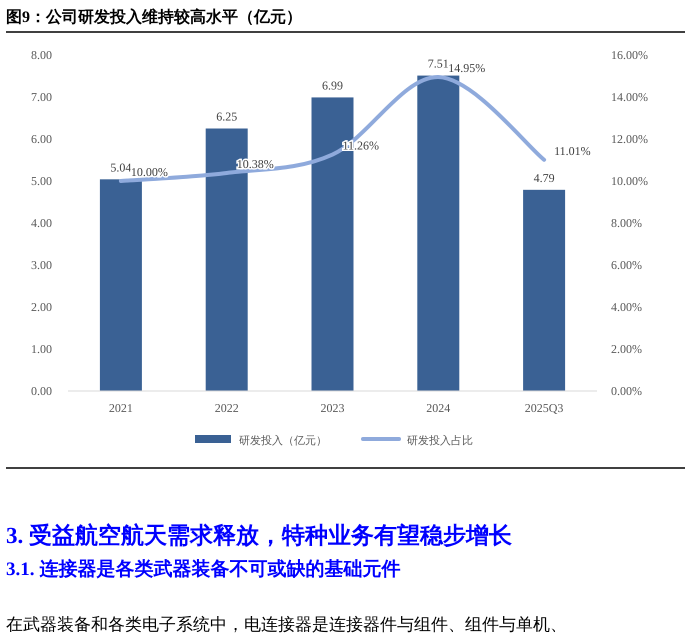 The height and width of the screenshot is (638, 691). What do you see at coordinates (283, 440) in the screenshot?
I see `legend-label: 研发投入（亿元）` at bounding box center [283, 440].